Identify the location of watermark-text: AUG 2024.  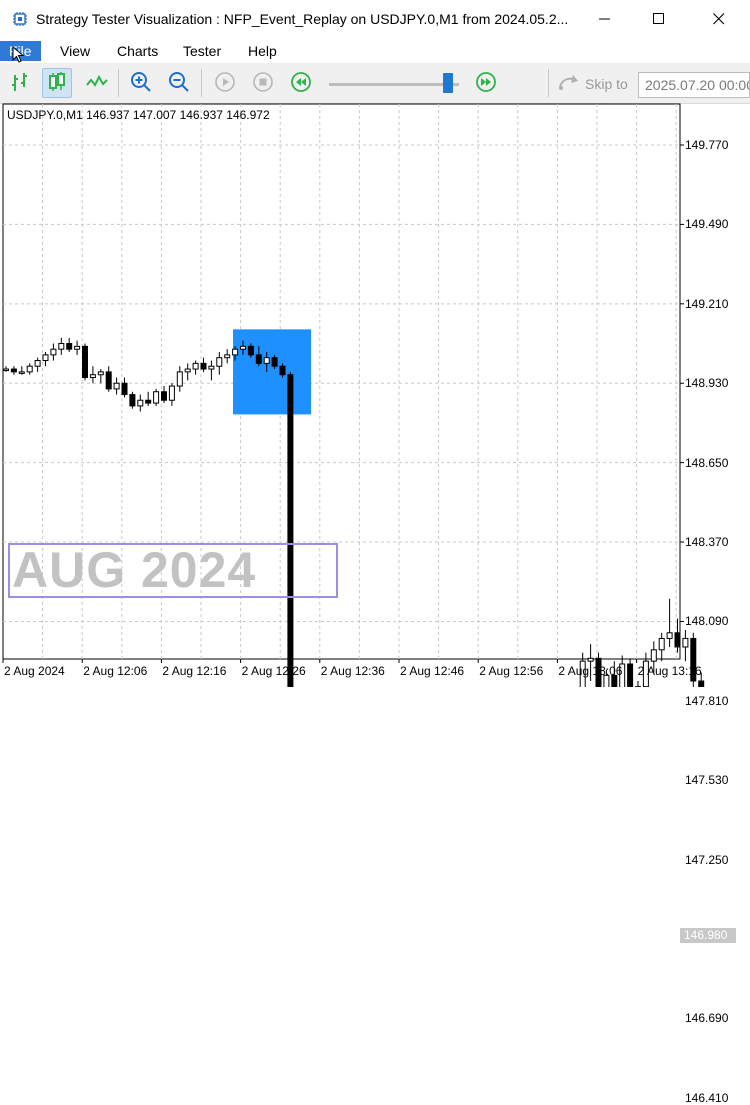
(134, 570).